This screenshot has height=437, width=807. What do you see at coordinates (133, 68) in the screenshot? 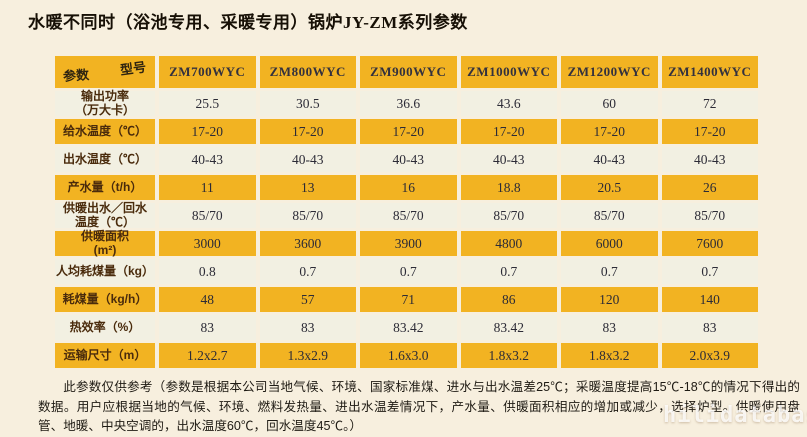
I see `corner-model-label: 型号` at bounding box center [133, 68].